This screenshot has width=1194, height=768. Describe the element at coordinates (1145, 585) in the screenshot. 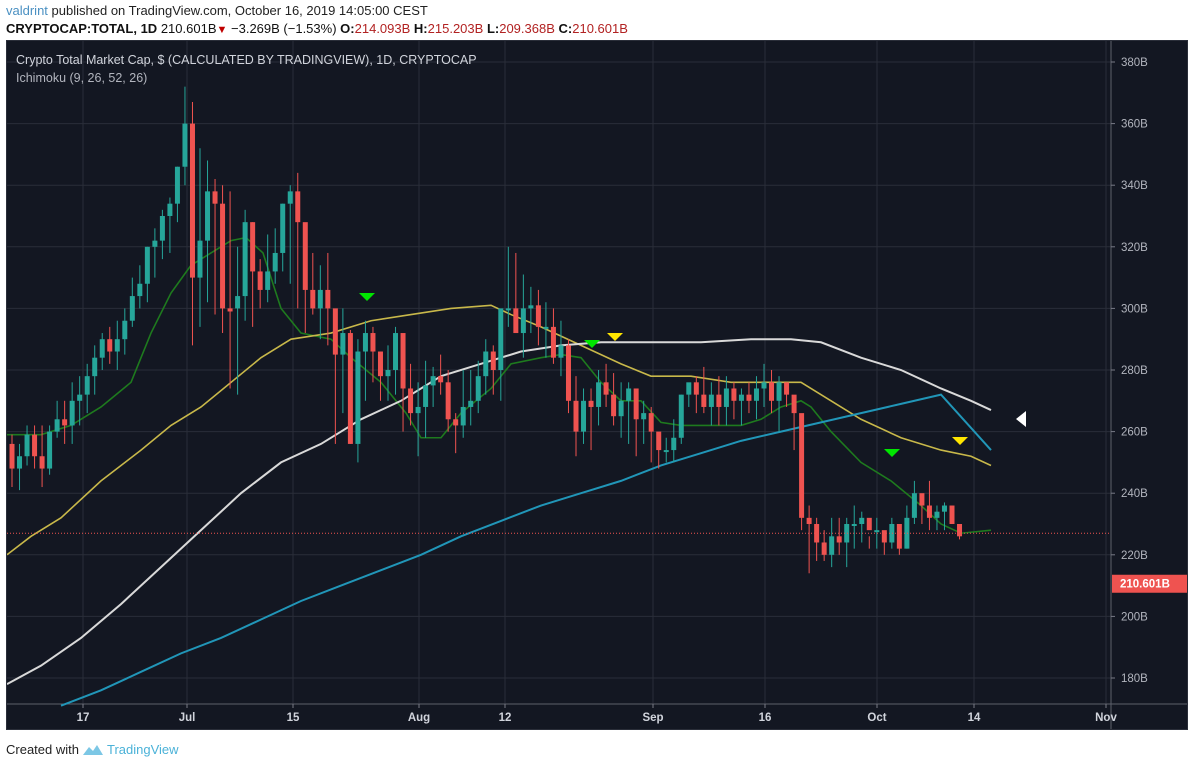

I see `last-price-badge-label: 210.601B` at that location.